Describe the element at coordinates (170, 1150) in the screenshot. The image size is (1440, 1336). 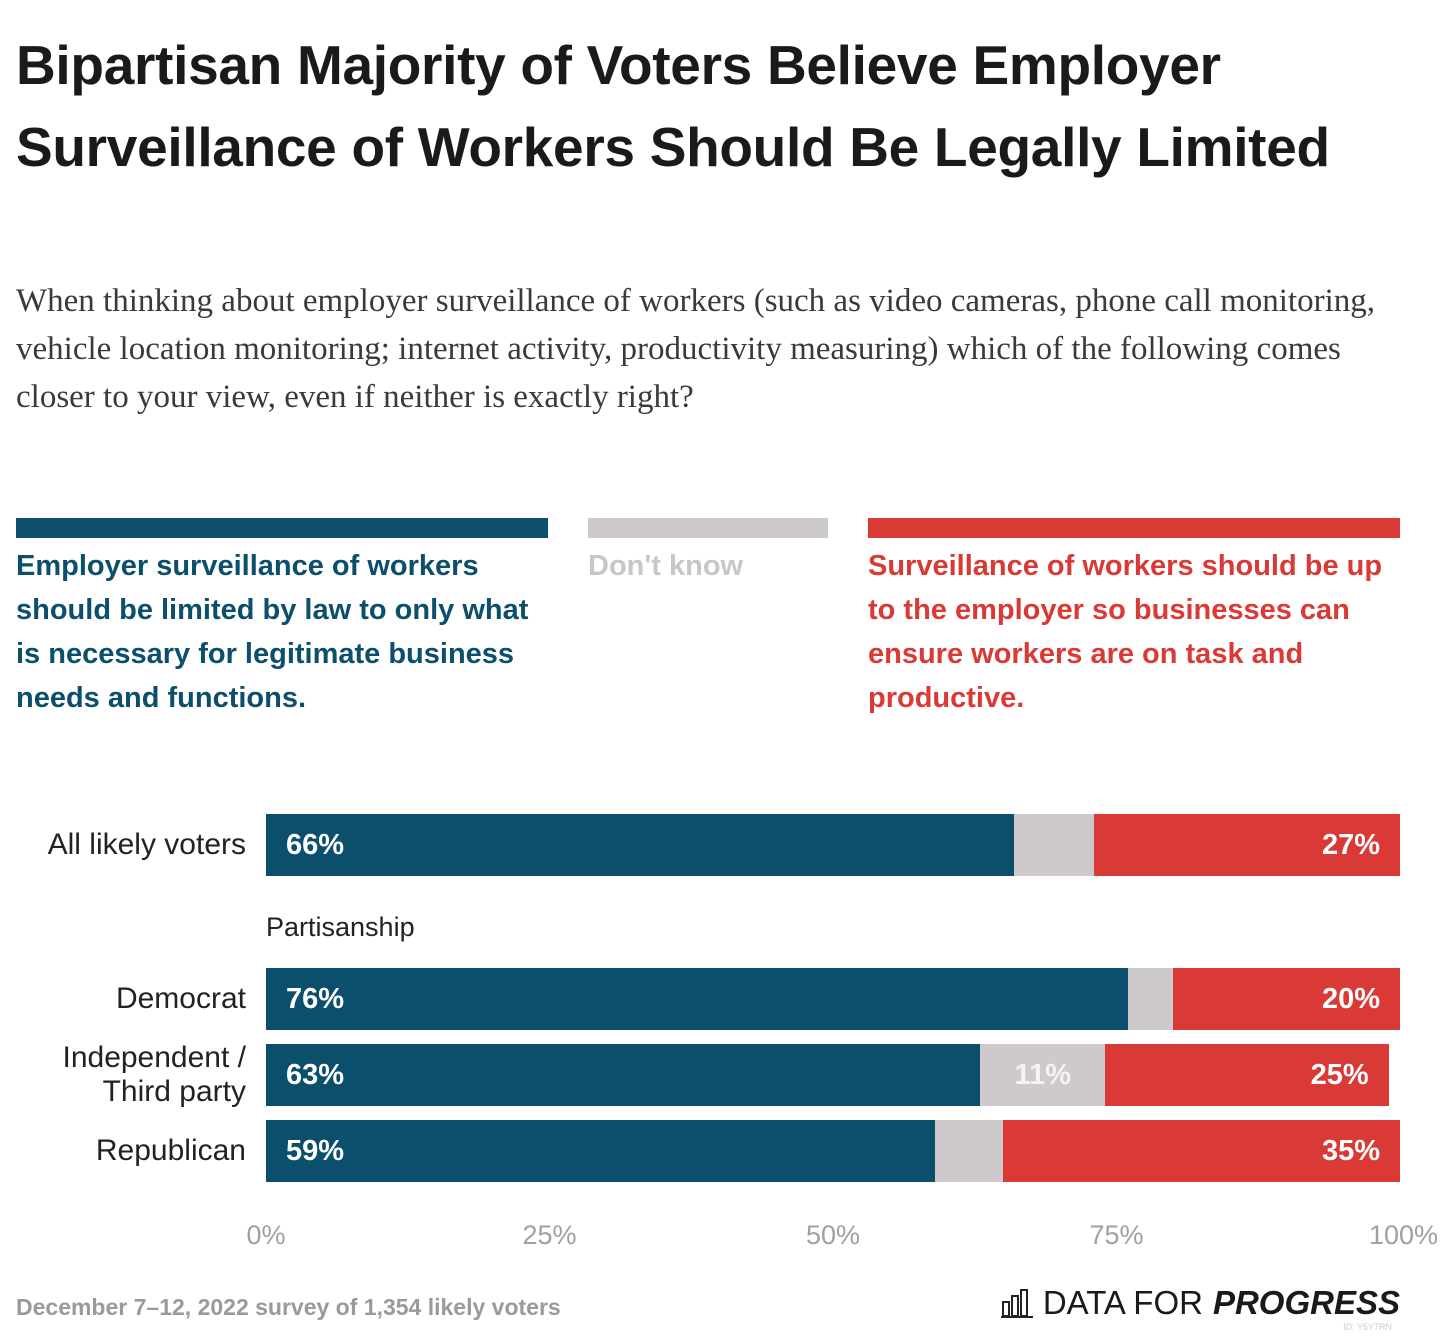
I see `category-label: Republican` at that location.